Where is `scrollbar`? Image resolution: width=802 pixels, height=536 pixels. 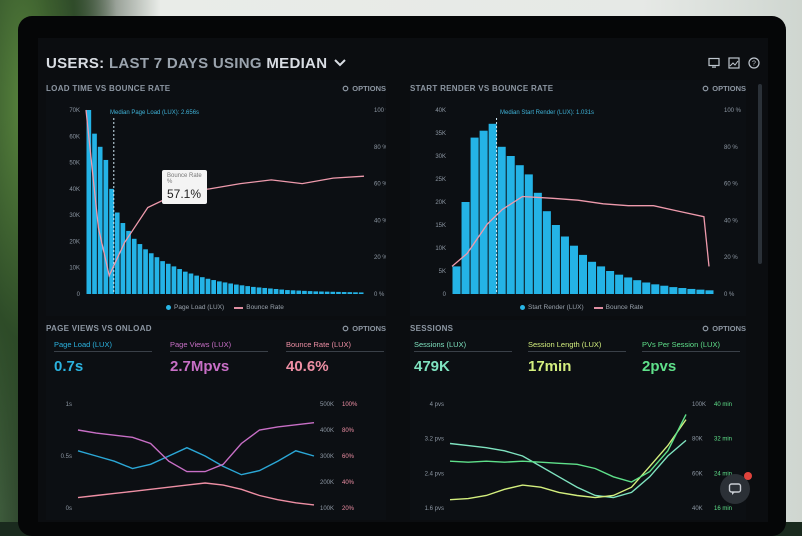
scrollbar is located at coordinates (760, 174).